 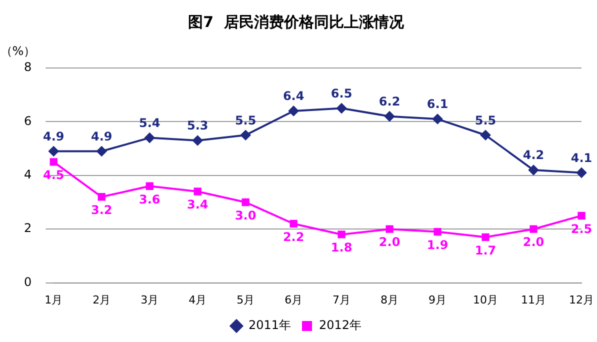 I want to click on data-label: 2.5, so click(x=581, y=229).